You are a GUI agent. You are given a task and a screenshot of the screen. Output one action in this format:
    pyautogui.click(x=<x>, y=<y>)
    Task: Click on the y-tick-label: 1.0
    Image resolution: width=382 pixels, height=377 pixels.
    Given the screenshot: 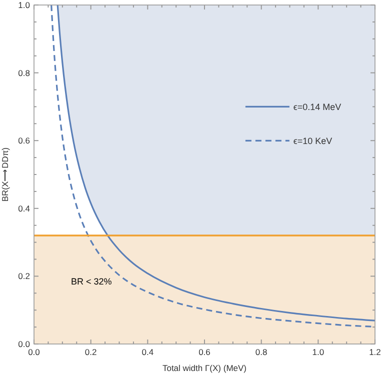 What is the action you would take?
    pyautogui.click(x=24, y=5)
    